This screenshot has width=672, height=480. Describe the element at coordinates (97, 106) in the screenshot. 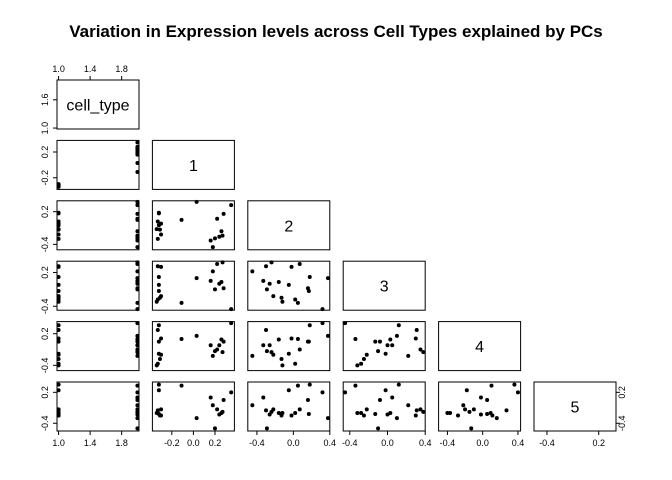

I see `diagonal-label-cell_type: cell_type` at that location.